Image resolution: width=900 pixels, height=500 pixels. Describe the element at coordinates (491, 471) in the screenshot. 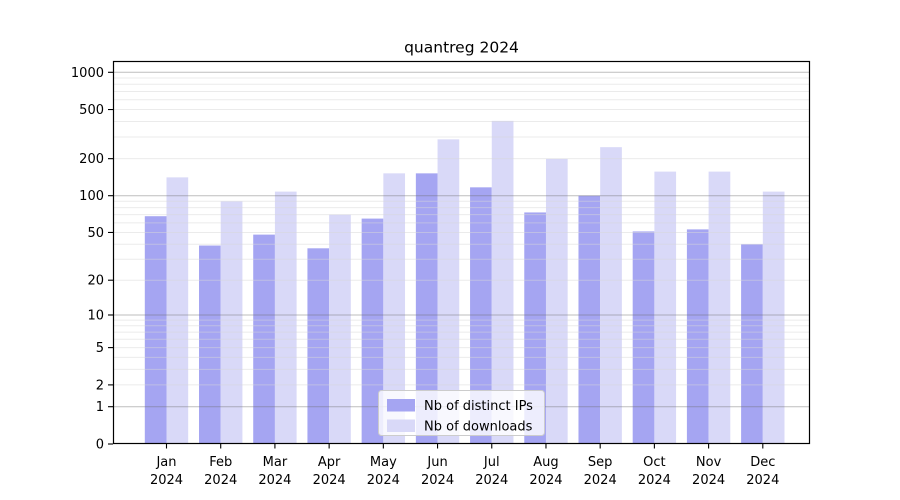

I see `x-tick-label-6: Jul 2024` at that location.